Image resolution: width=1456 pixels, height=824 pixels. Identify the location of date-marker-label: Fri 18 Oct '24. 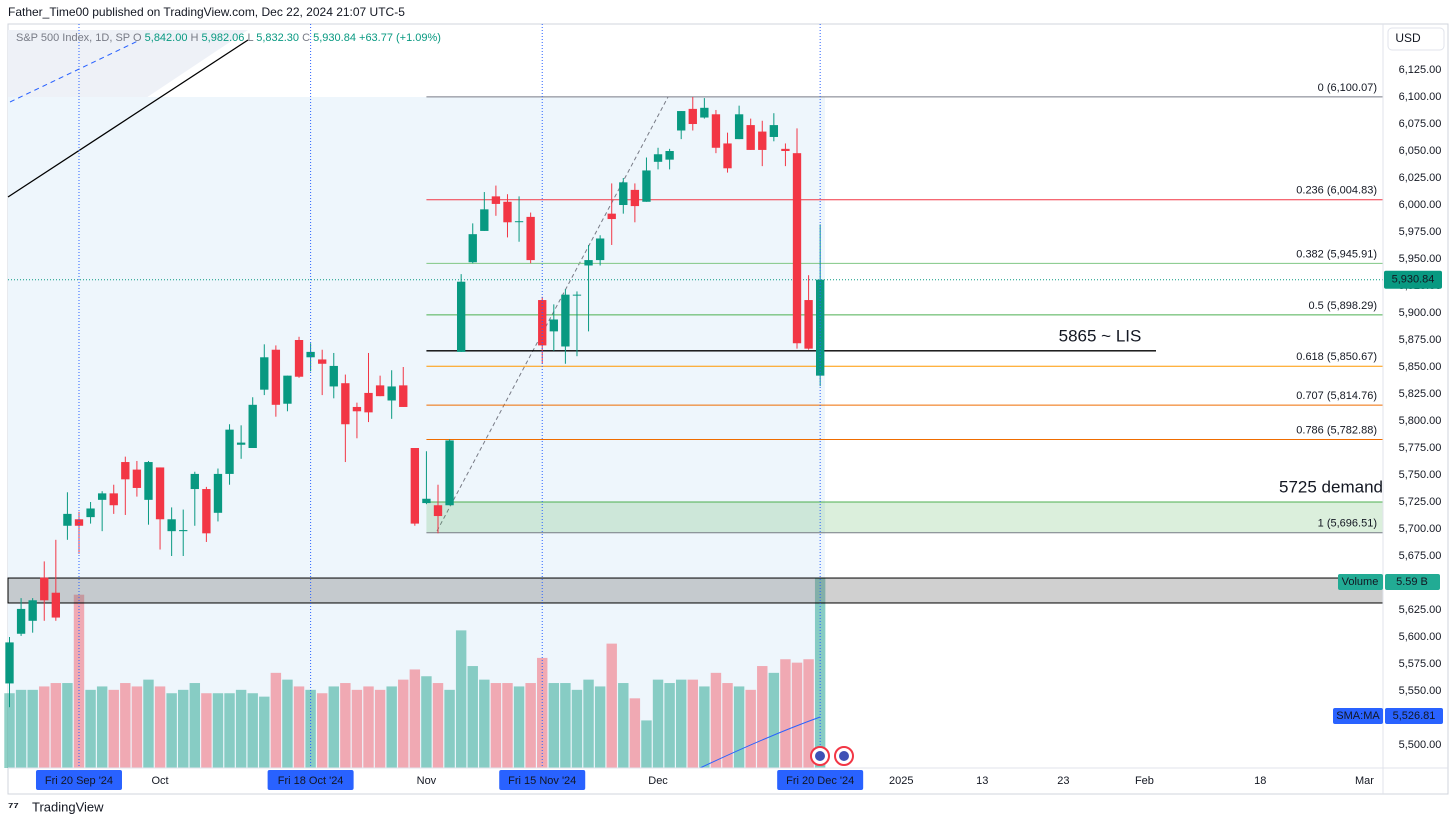
(311, 781).